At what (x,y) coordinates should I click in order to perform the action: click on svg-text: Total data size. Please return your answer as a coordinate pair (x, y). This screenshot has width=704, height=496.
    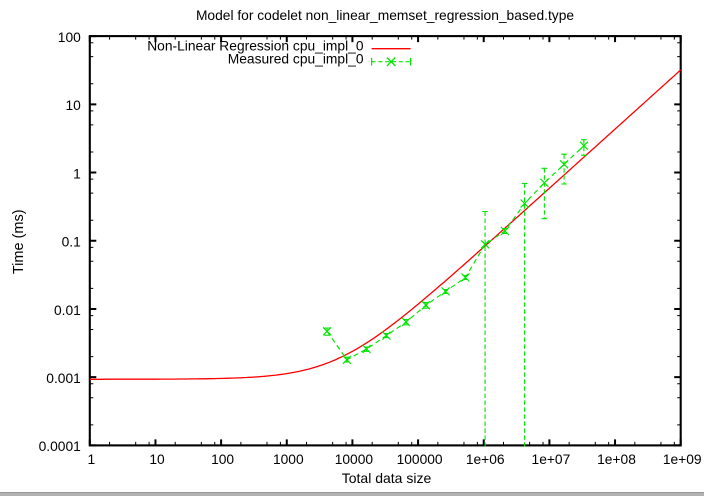
    Looking at the image, I should click on (387, 478).